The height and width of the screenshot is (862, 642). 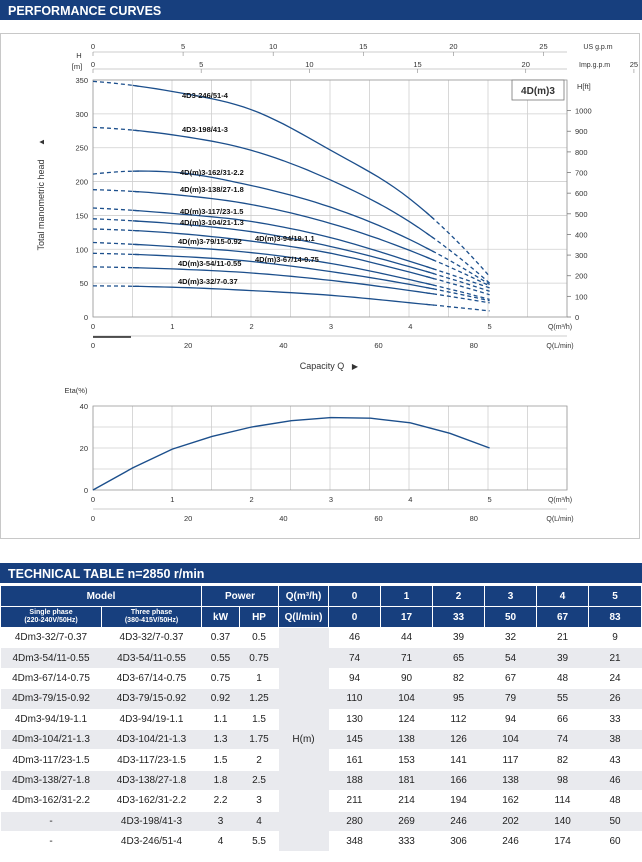 I want to click on power-kw: 0.92, so click(x=220, y=699).